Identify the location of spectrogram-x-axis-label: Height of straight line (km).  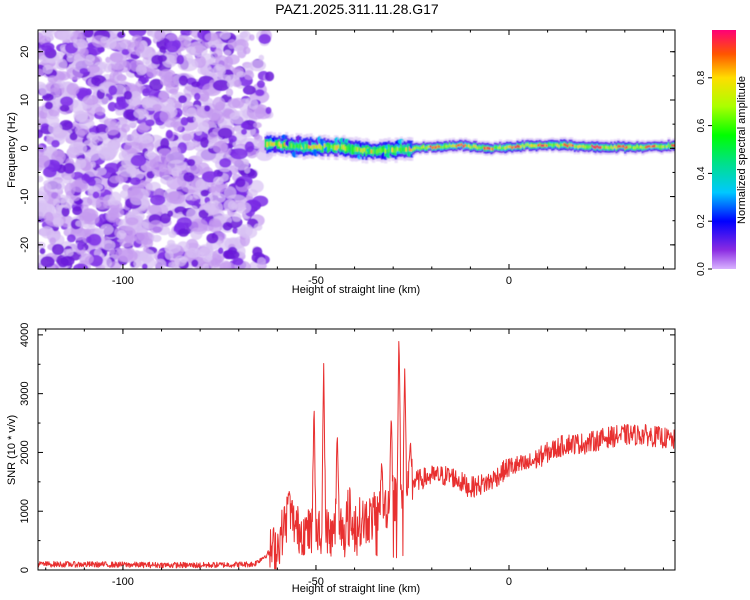
(356, 290).